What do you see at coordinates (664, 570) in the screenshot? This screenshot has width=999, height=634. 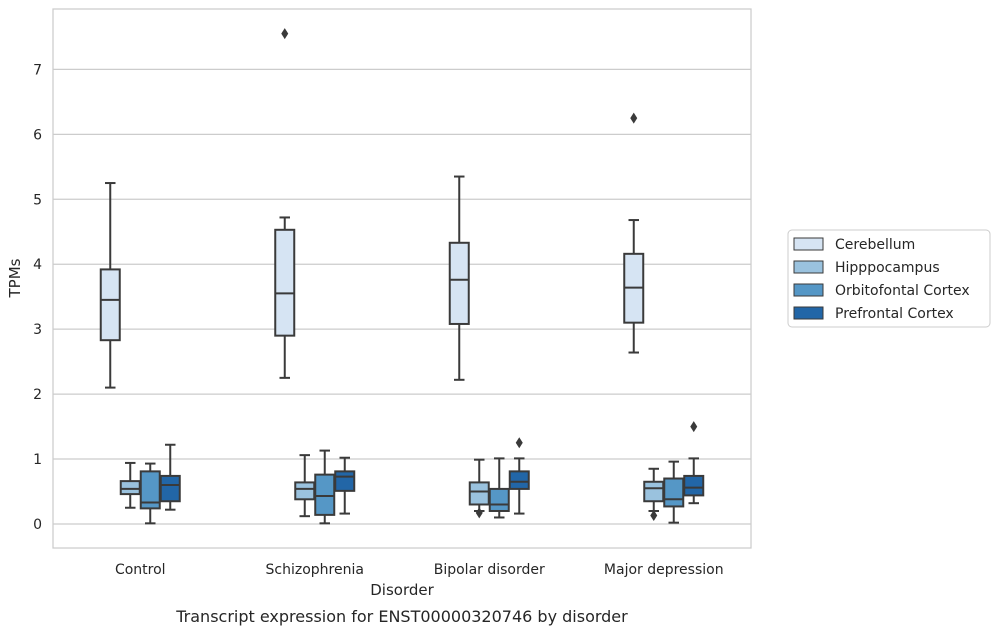 I see `x-tick-label-3: Major depression` at bounding box center [664, 570].